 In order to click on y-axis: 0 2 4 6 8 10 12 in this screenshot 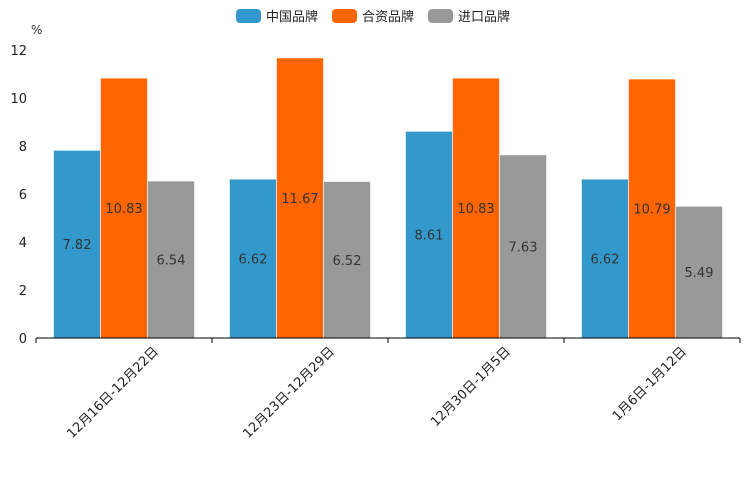, I will do `click(18, 195)`.